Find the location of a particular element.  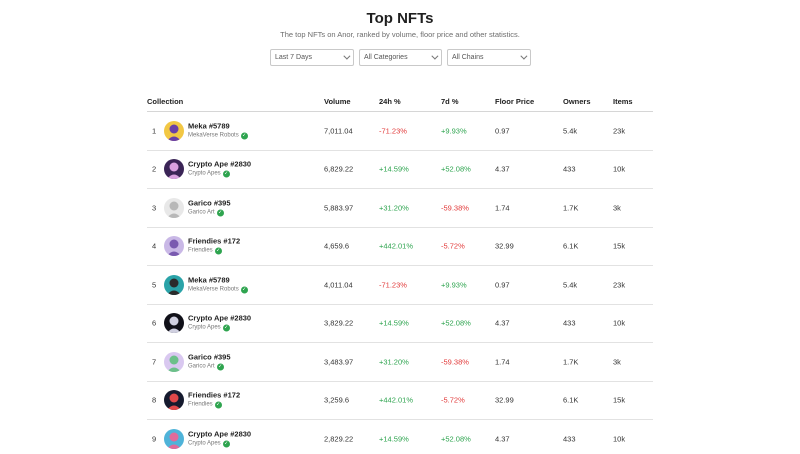

floor-price: 1.74 is located at coordinates (502, 362).